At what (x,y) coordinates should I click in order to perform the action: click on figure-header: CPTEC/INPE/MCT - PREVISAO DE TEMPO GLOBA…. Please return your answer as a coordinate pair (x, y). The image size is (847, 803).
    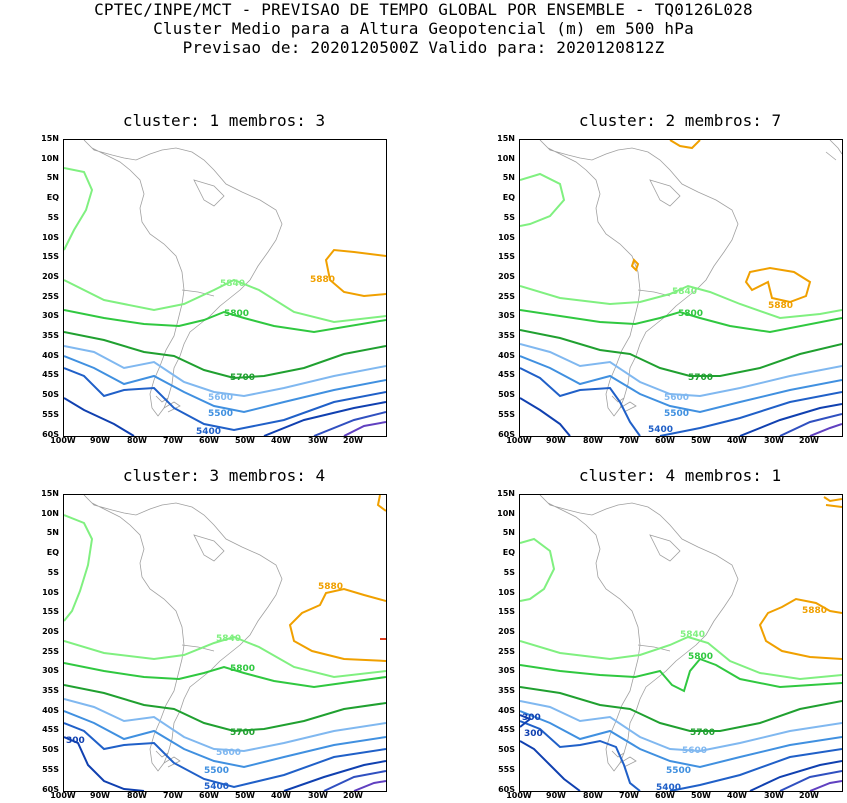
    Looking at the image, I should click on (423, 28).